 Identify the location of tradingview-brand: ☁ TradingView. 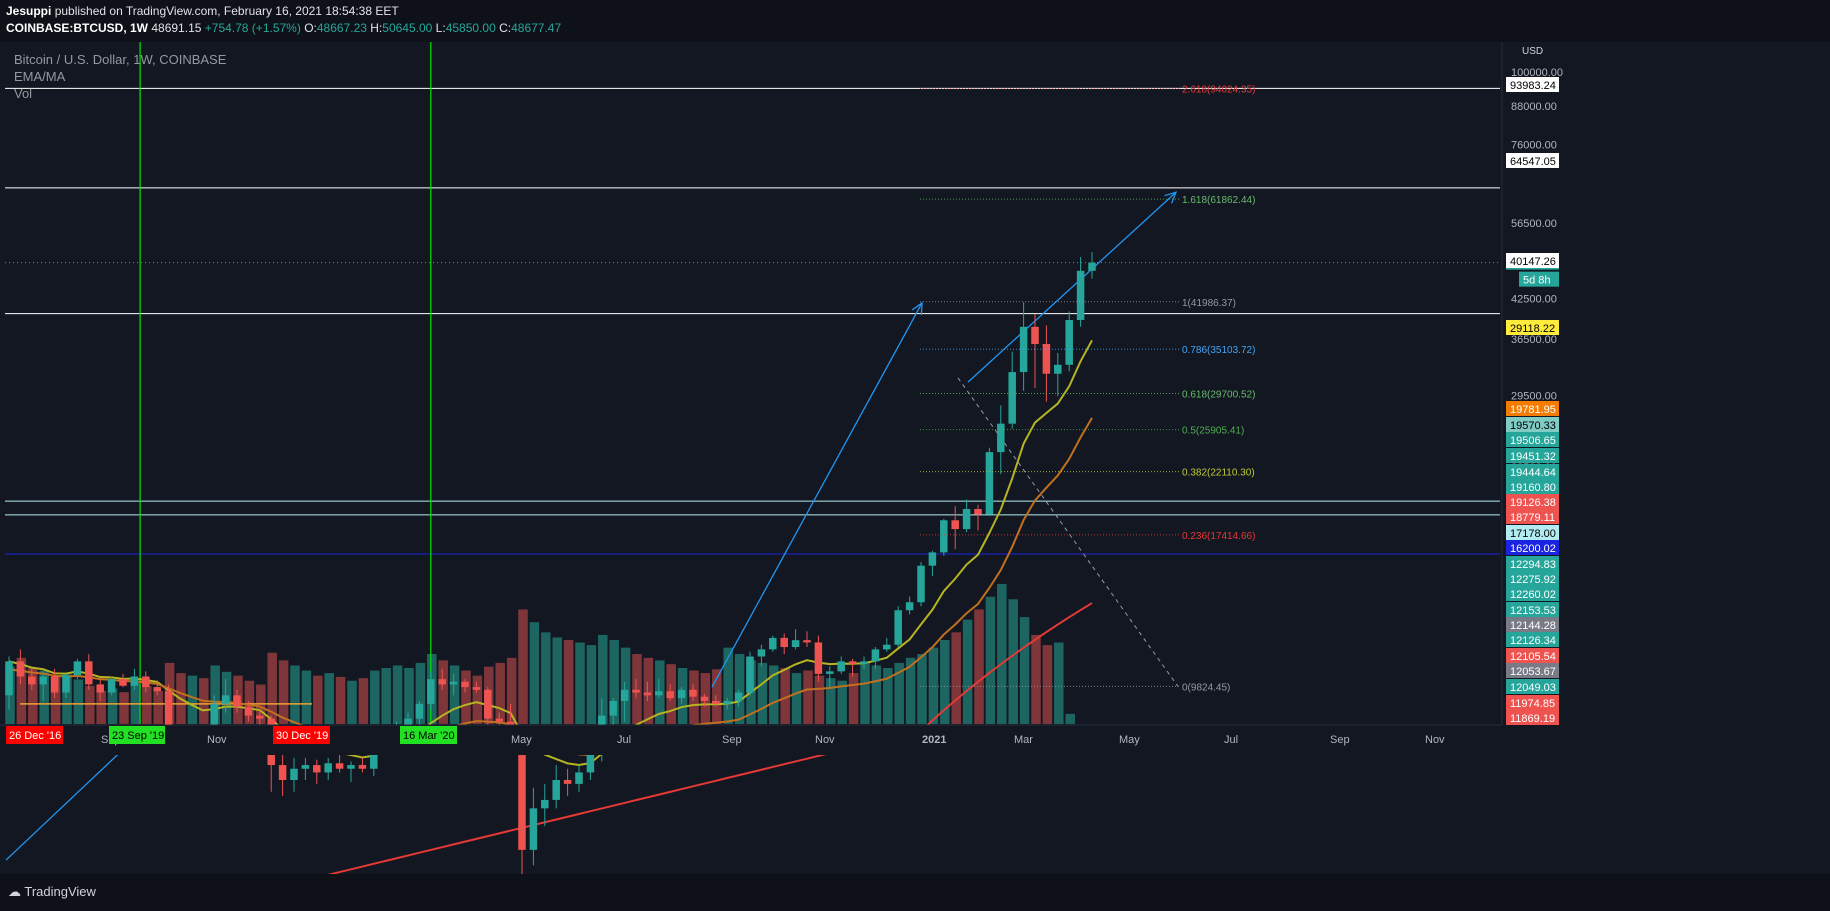
(52, 892).